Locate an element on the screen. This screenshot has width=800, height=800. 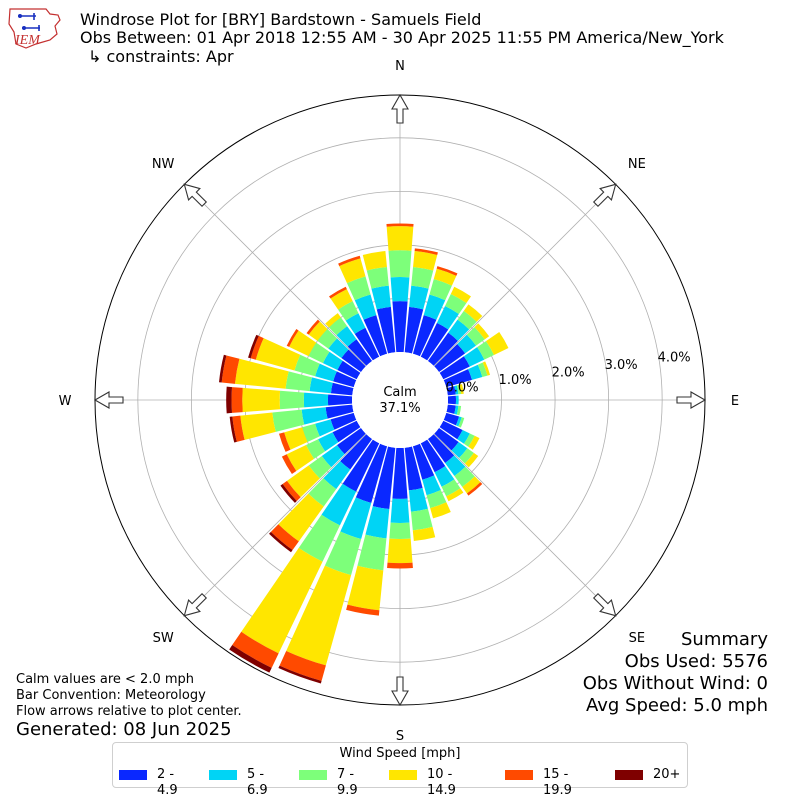
compass-label: SE is located at coordinates (637, 638).